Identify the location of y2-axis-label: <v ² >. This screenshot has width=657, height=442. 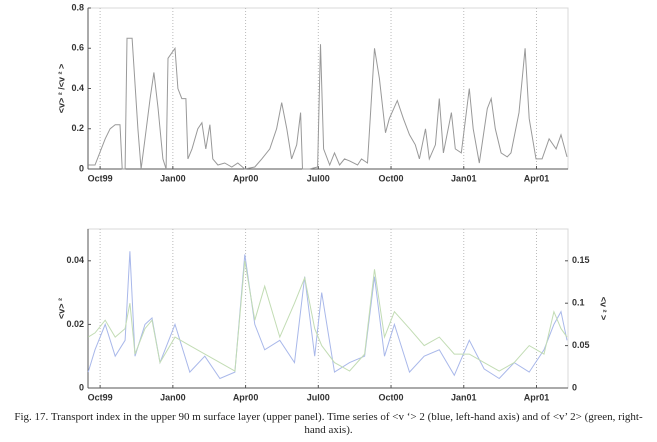
(604, 309).